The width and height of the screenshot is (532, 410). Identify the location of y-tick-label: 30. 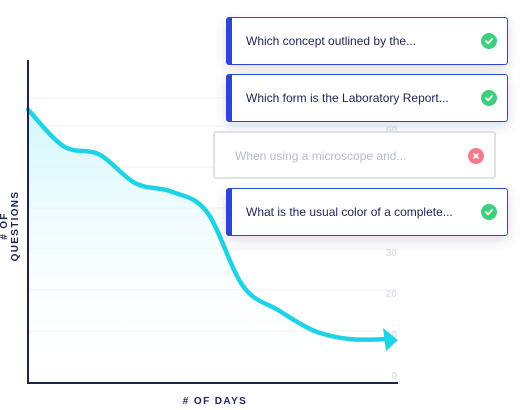
(392, 253).